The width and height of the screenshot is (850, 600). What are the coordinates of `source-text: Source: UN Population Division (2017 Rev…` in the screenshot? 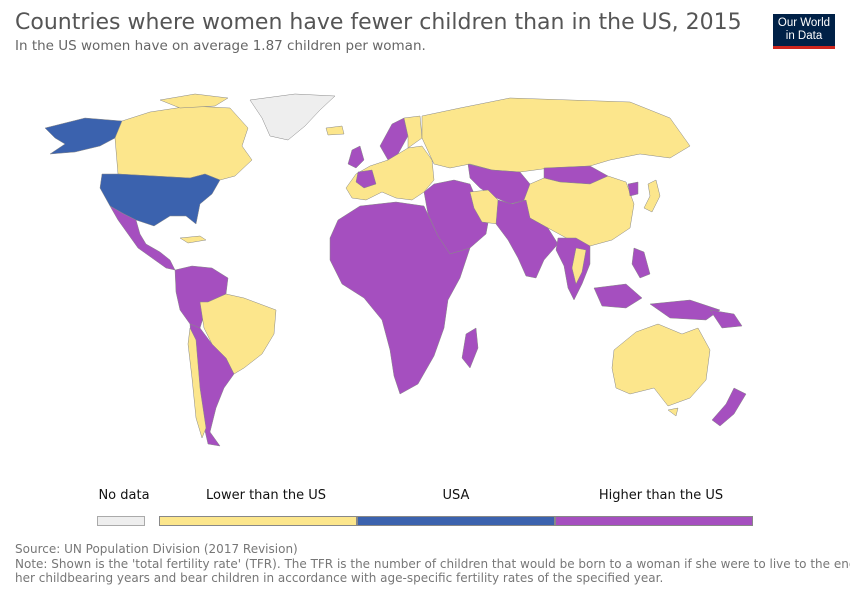 It's located at (156, 549).